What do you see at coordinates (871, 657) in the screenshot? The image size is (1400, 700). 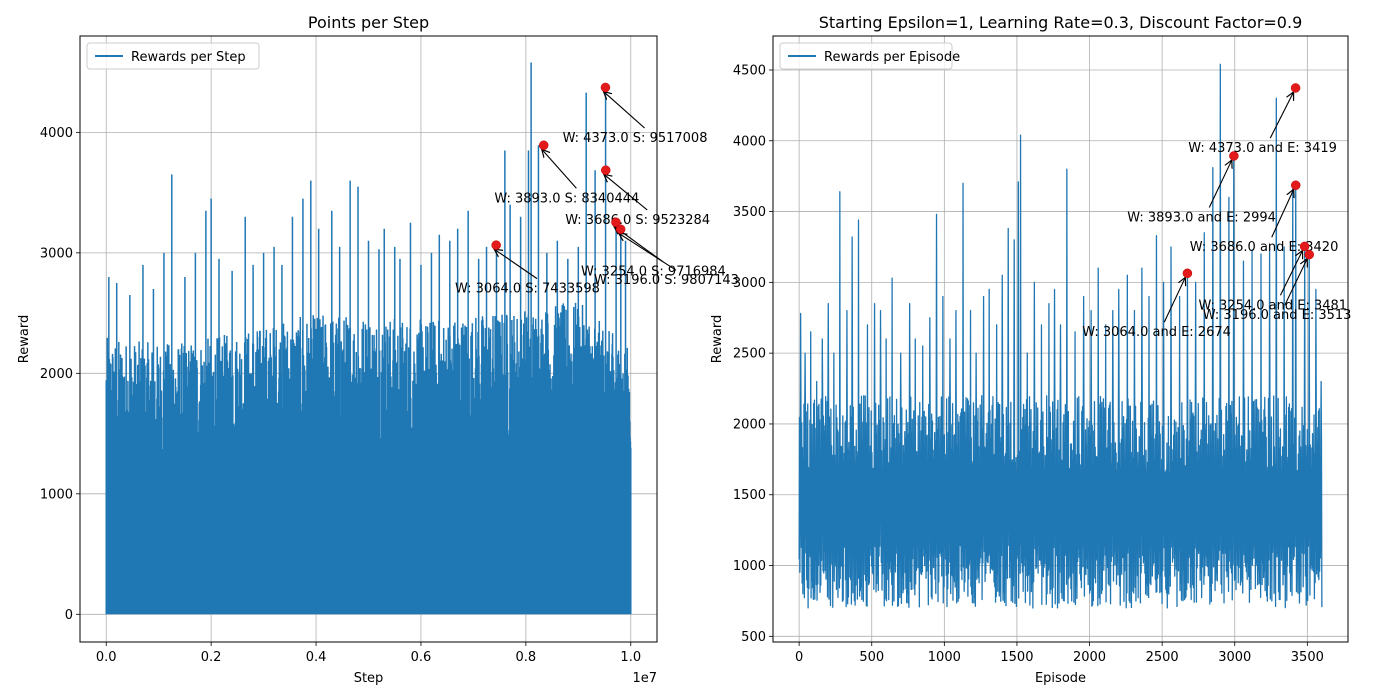 I see `chart2-xtick-label: 500` at bounding box center [871, 657].